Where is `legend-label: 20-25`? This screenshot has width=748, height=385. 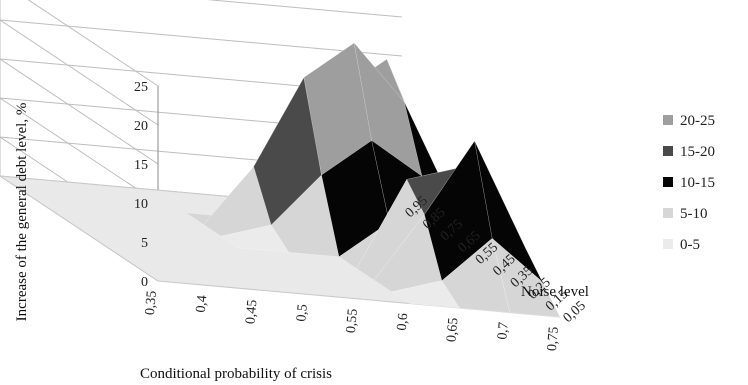 legend-label: 20-25 is located at coordinates (697, 121).